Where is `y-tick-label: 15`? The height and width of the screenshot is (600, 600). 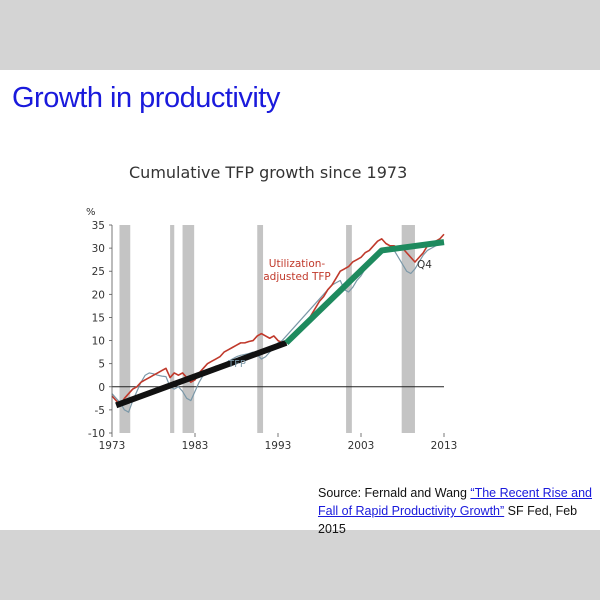
y-tick-label: 15 is located at coordinates (98, 318).